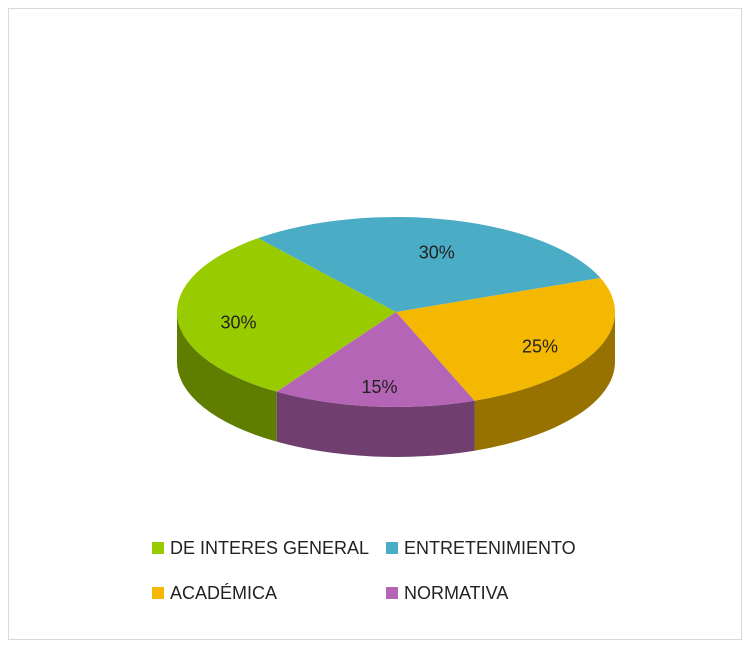 This screenshot has width=750, height=648. I want to click on legend-label: ACADÉMICA, so click(223, 593).